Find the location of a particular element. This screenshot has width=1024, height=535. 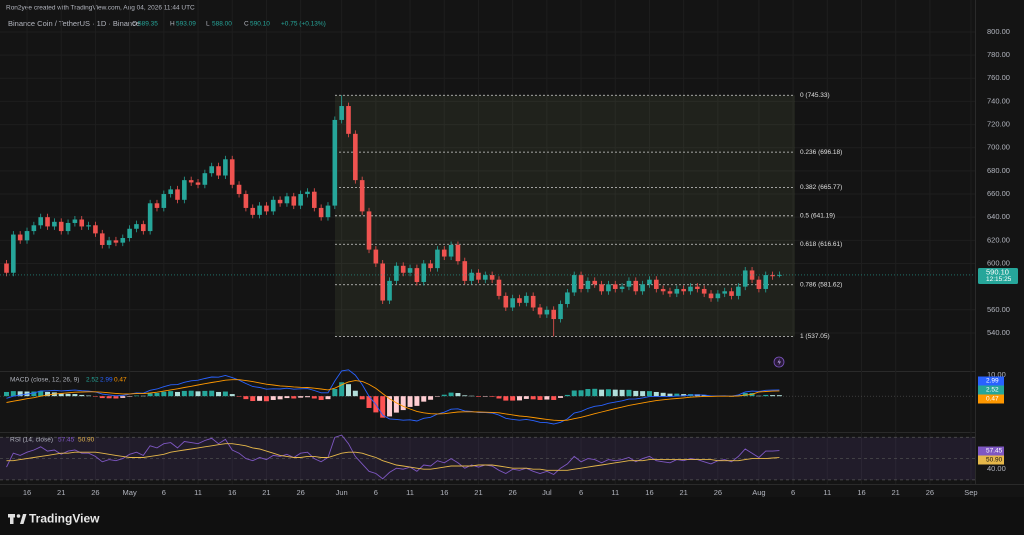

rsi-legend-value: 57.45 is located at coordinates (66, 440).